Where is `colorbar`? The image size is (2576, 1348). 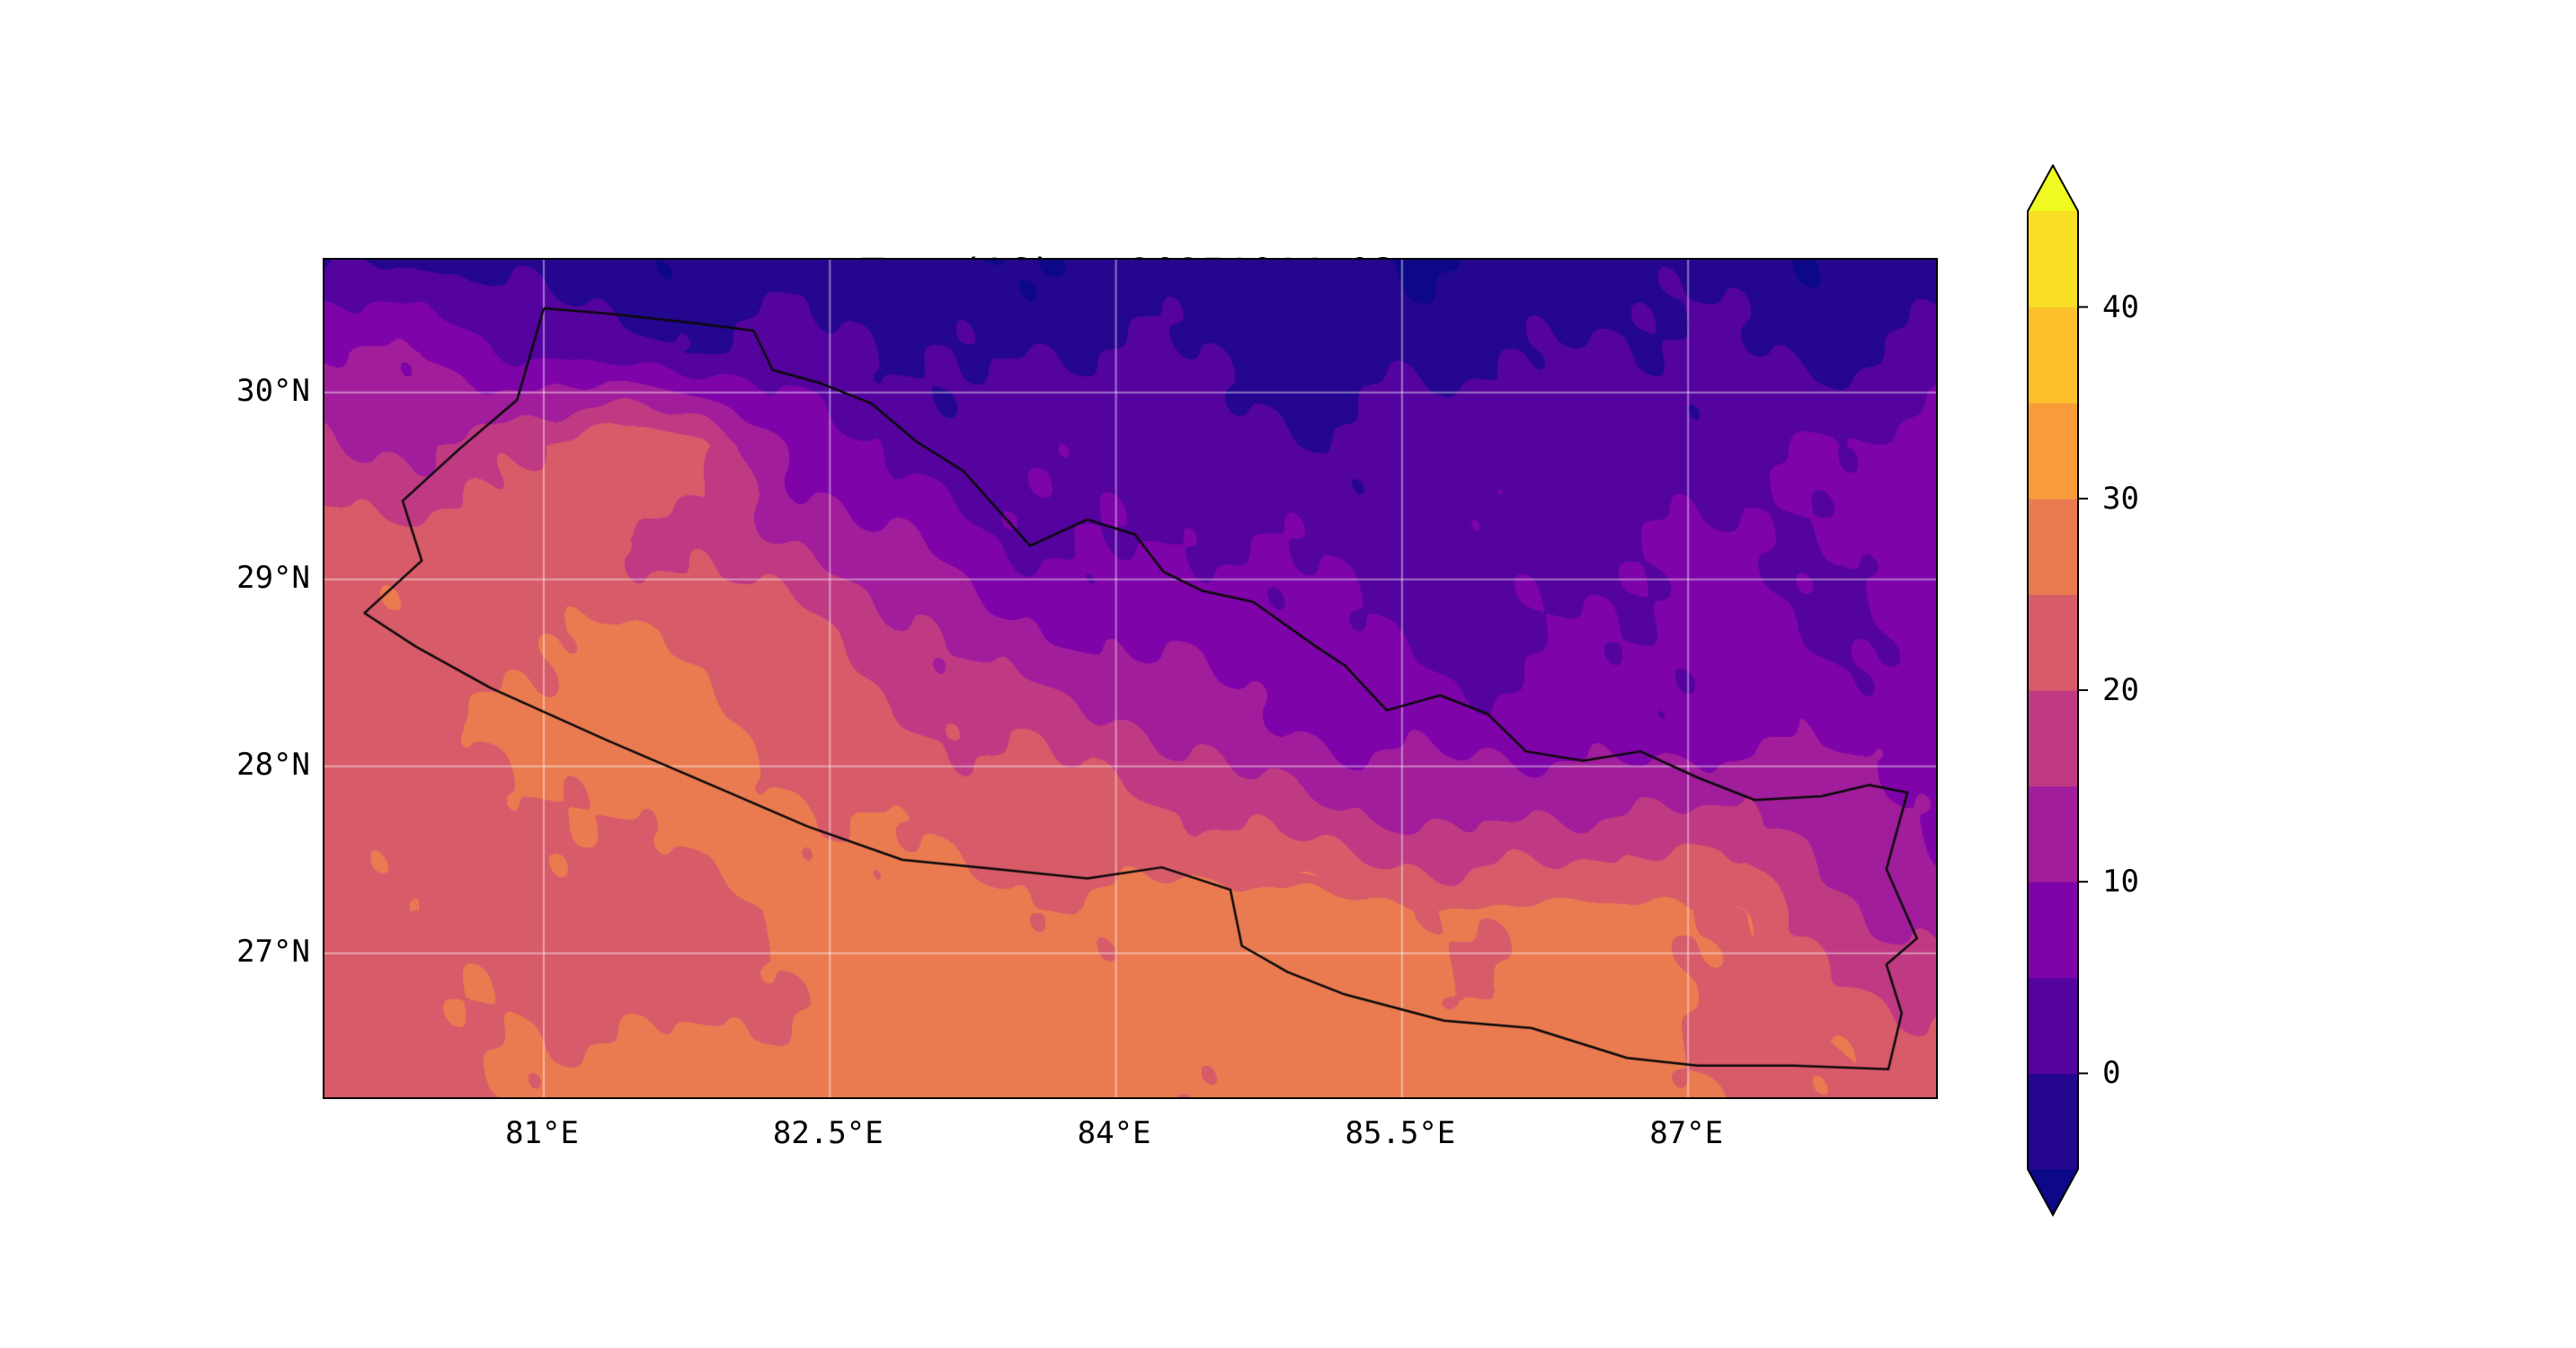 colorbar is located at coordinates (2058, 690).